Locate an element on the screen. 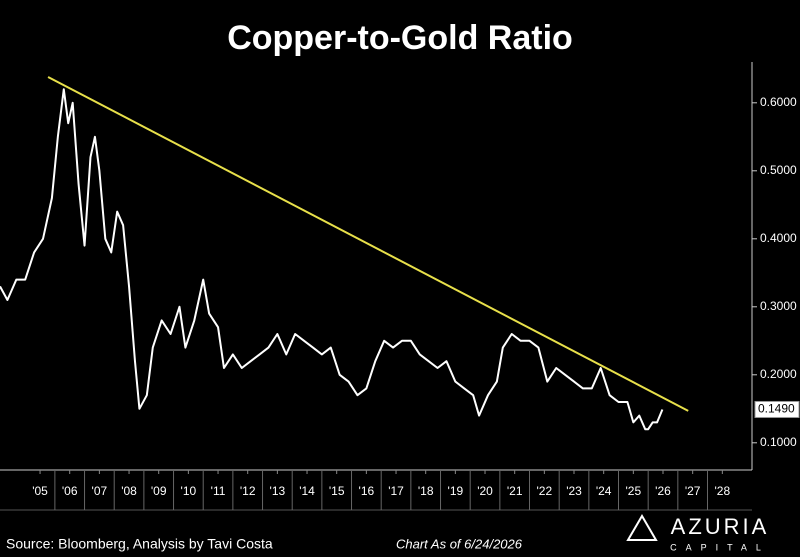  x-tick-label: '07 is located at coordinates (100, 491).